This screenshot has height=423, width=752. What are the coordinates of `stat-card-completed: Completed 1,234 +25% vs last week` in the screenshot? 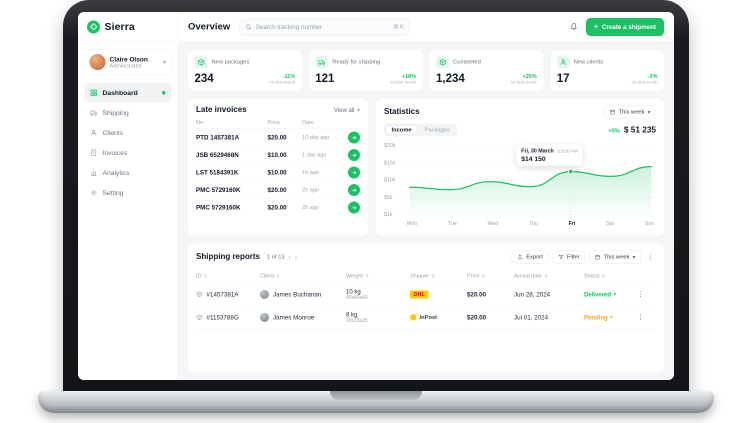 It's located at (486, 70).